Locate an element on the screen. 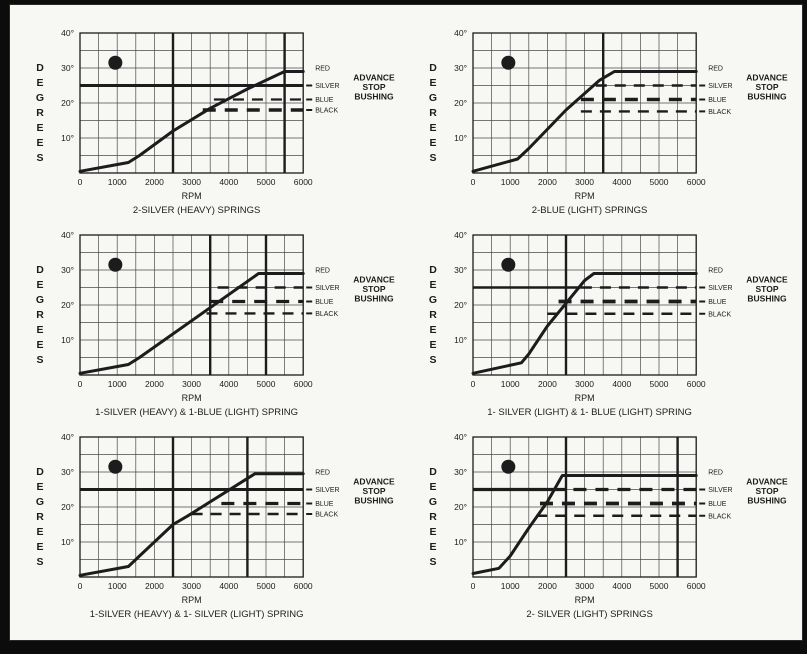 The width and height of the screenshot is (807, 654). panel-badge-letter: A is located at coordinates (115, 63).